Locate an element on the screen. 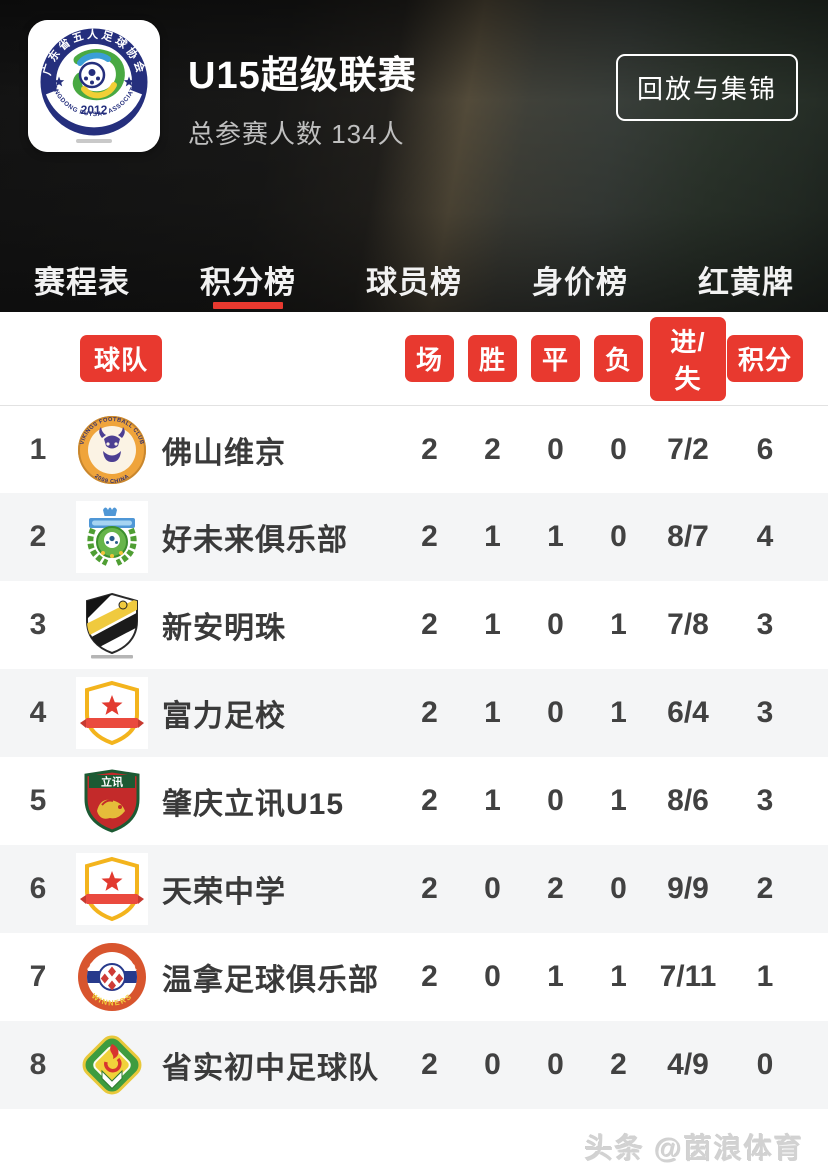 The image size is (828, 1172). standings-table-header: 球队 场 胜 平 负 进/失 积分 is located at coordinates (414, 358).